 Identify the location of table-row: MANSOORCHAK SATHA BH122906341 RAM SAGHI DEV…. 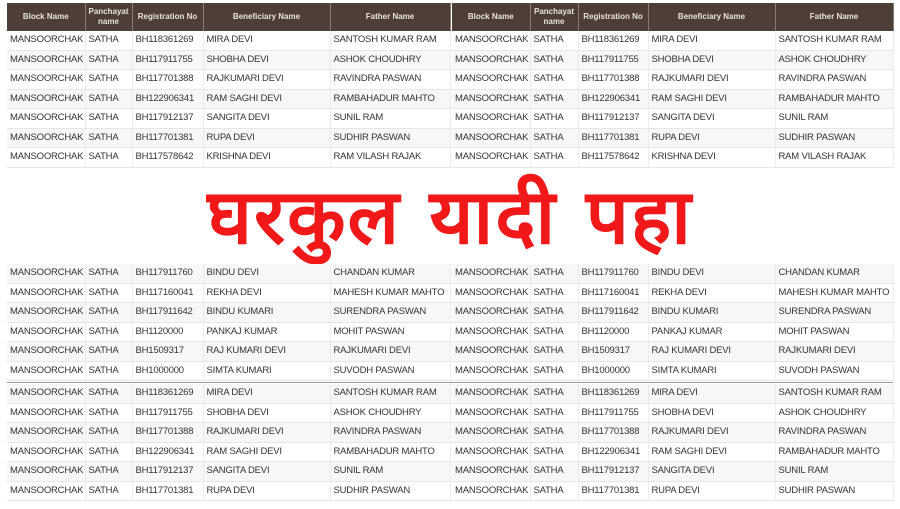
(673, 99).